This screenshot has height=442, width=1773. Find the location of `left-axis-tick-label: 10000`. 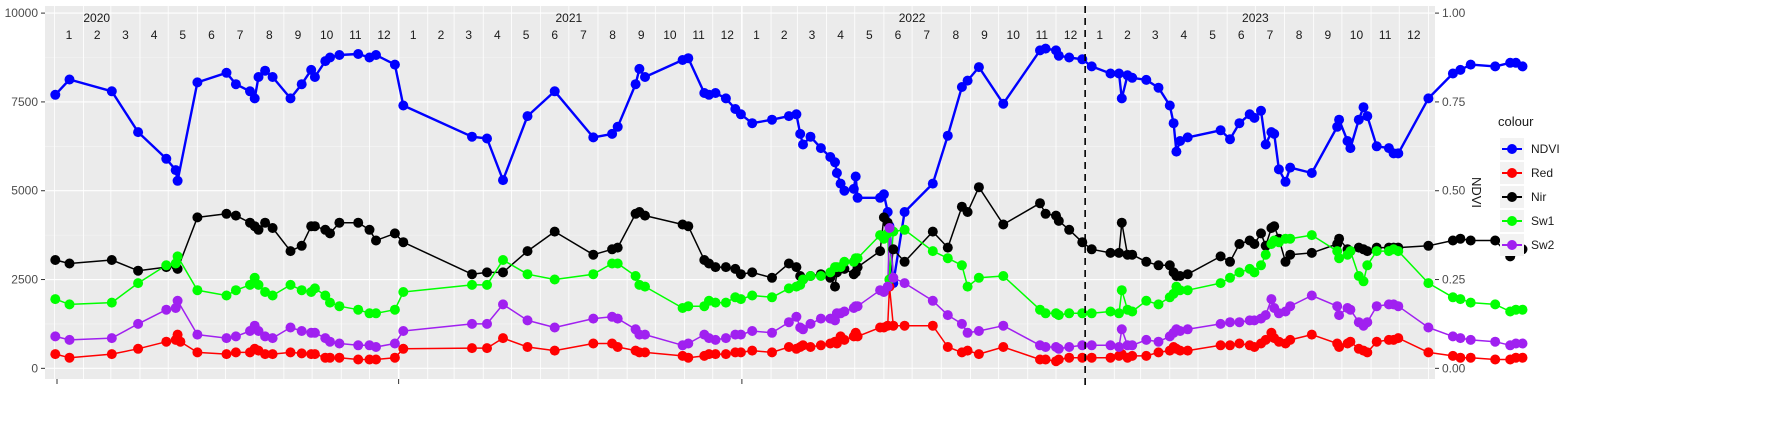

left-axis-tick-label: 10000 is located at coordinates (22, 13).